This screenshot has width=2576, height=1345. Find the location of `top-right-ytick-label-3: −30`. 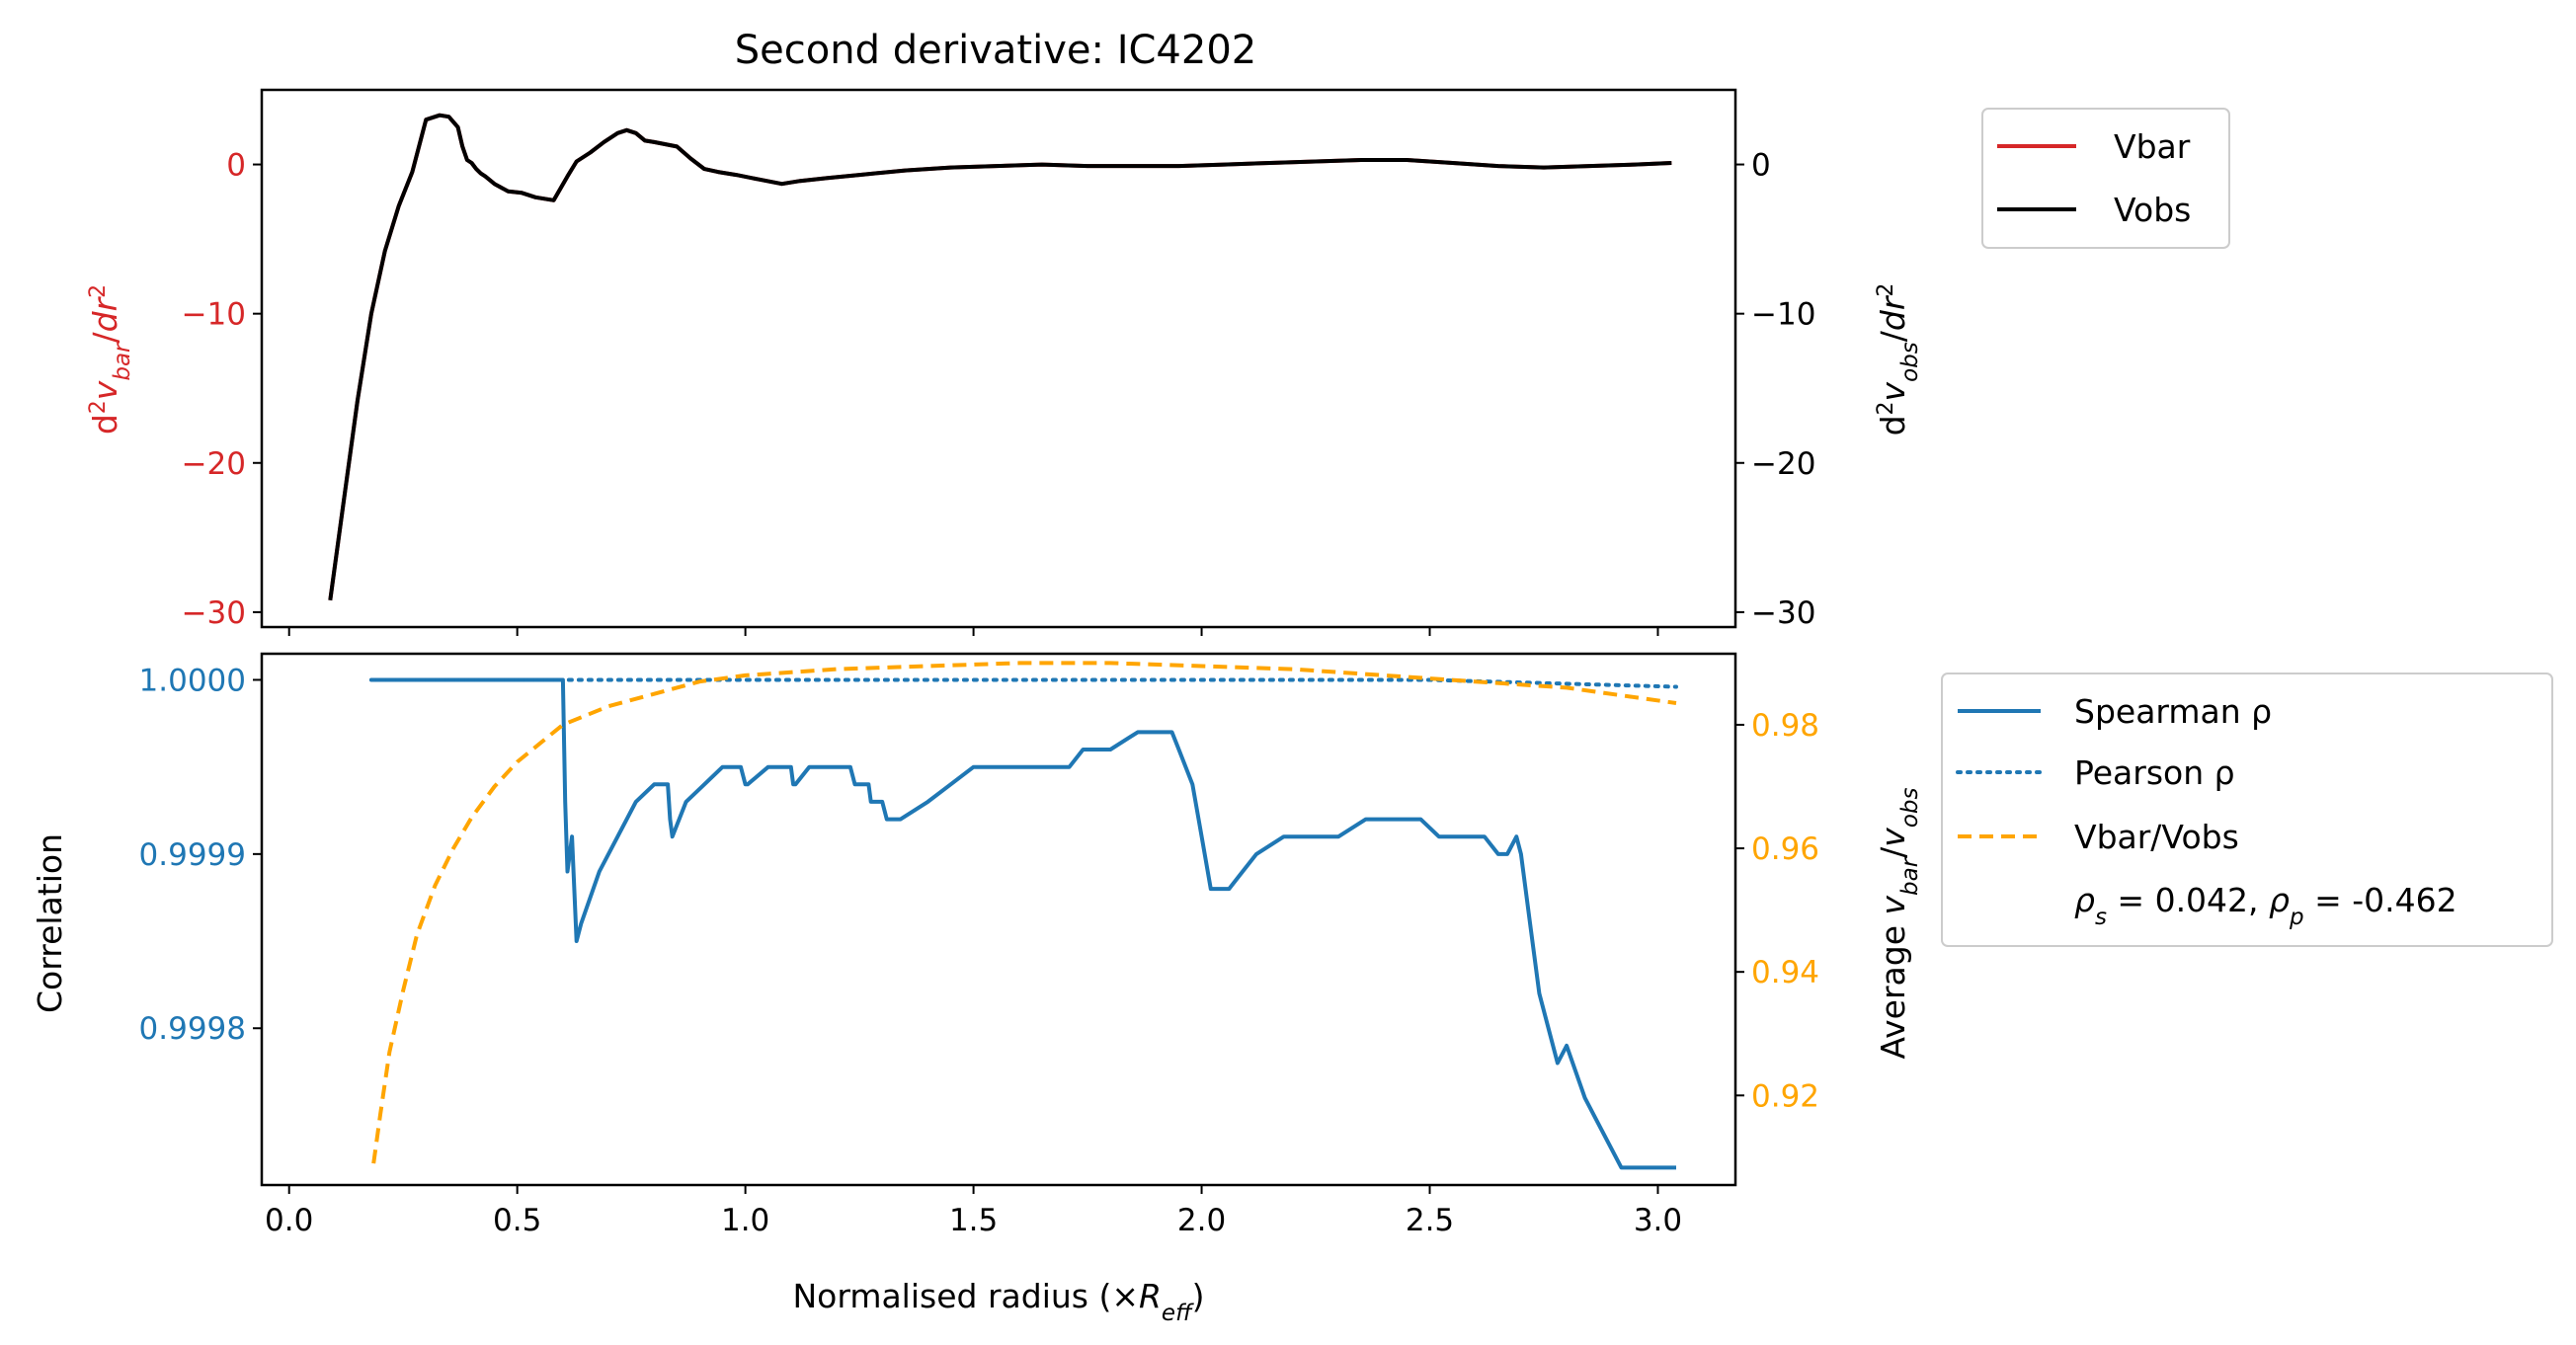

top-right-ytick-label-3: −30 is located at coordinates (1783, 613).